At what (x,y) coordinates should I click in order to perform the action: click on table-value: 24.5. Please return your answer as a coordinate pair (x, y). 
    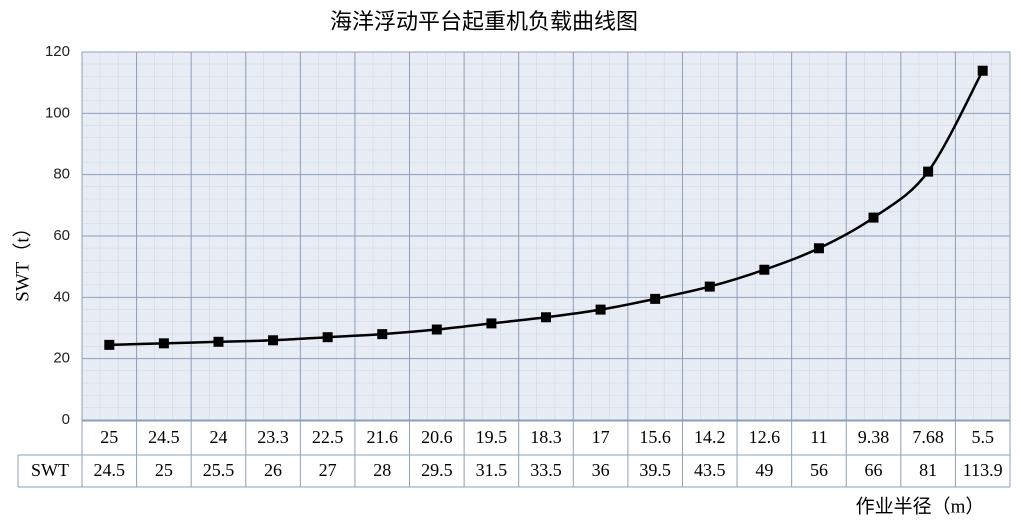
    Looking at the image, I should click on (110, 470).